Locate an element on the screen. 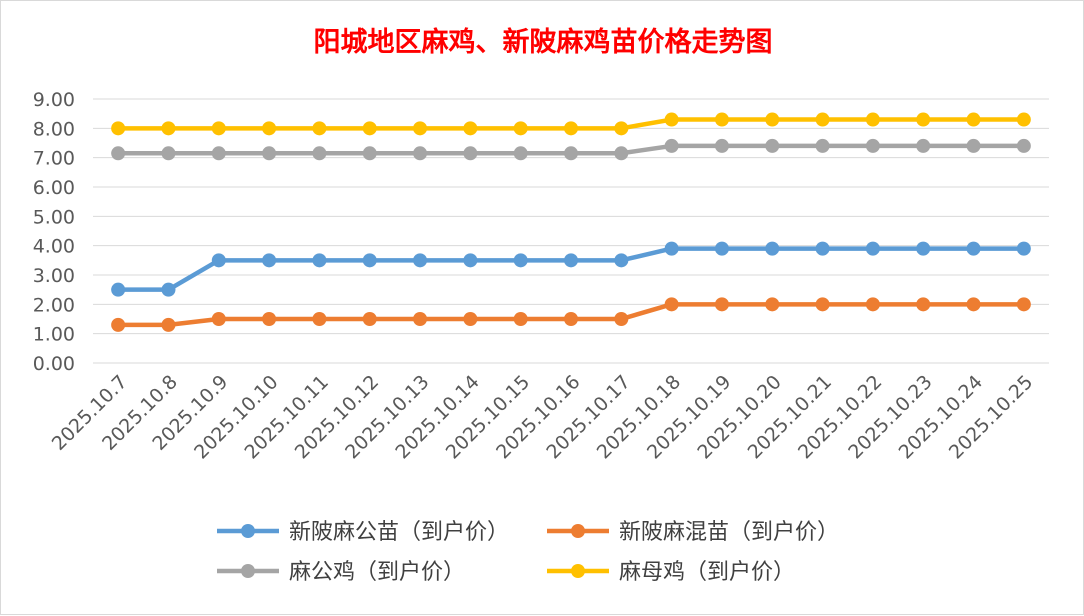 This screenshot has height=616, width=1084. y-tick-label: 8.00 is located at coordinates (54, 129).